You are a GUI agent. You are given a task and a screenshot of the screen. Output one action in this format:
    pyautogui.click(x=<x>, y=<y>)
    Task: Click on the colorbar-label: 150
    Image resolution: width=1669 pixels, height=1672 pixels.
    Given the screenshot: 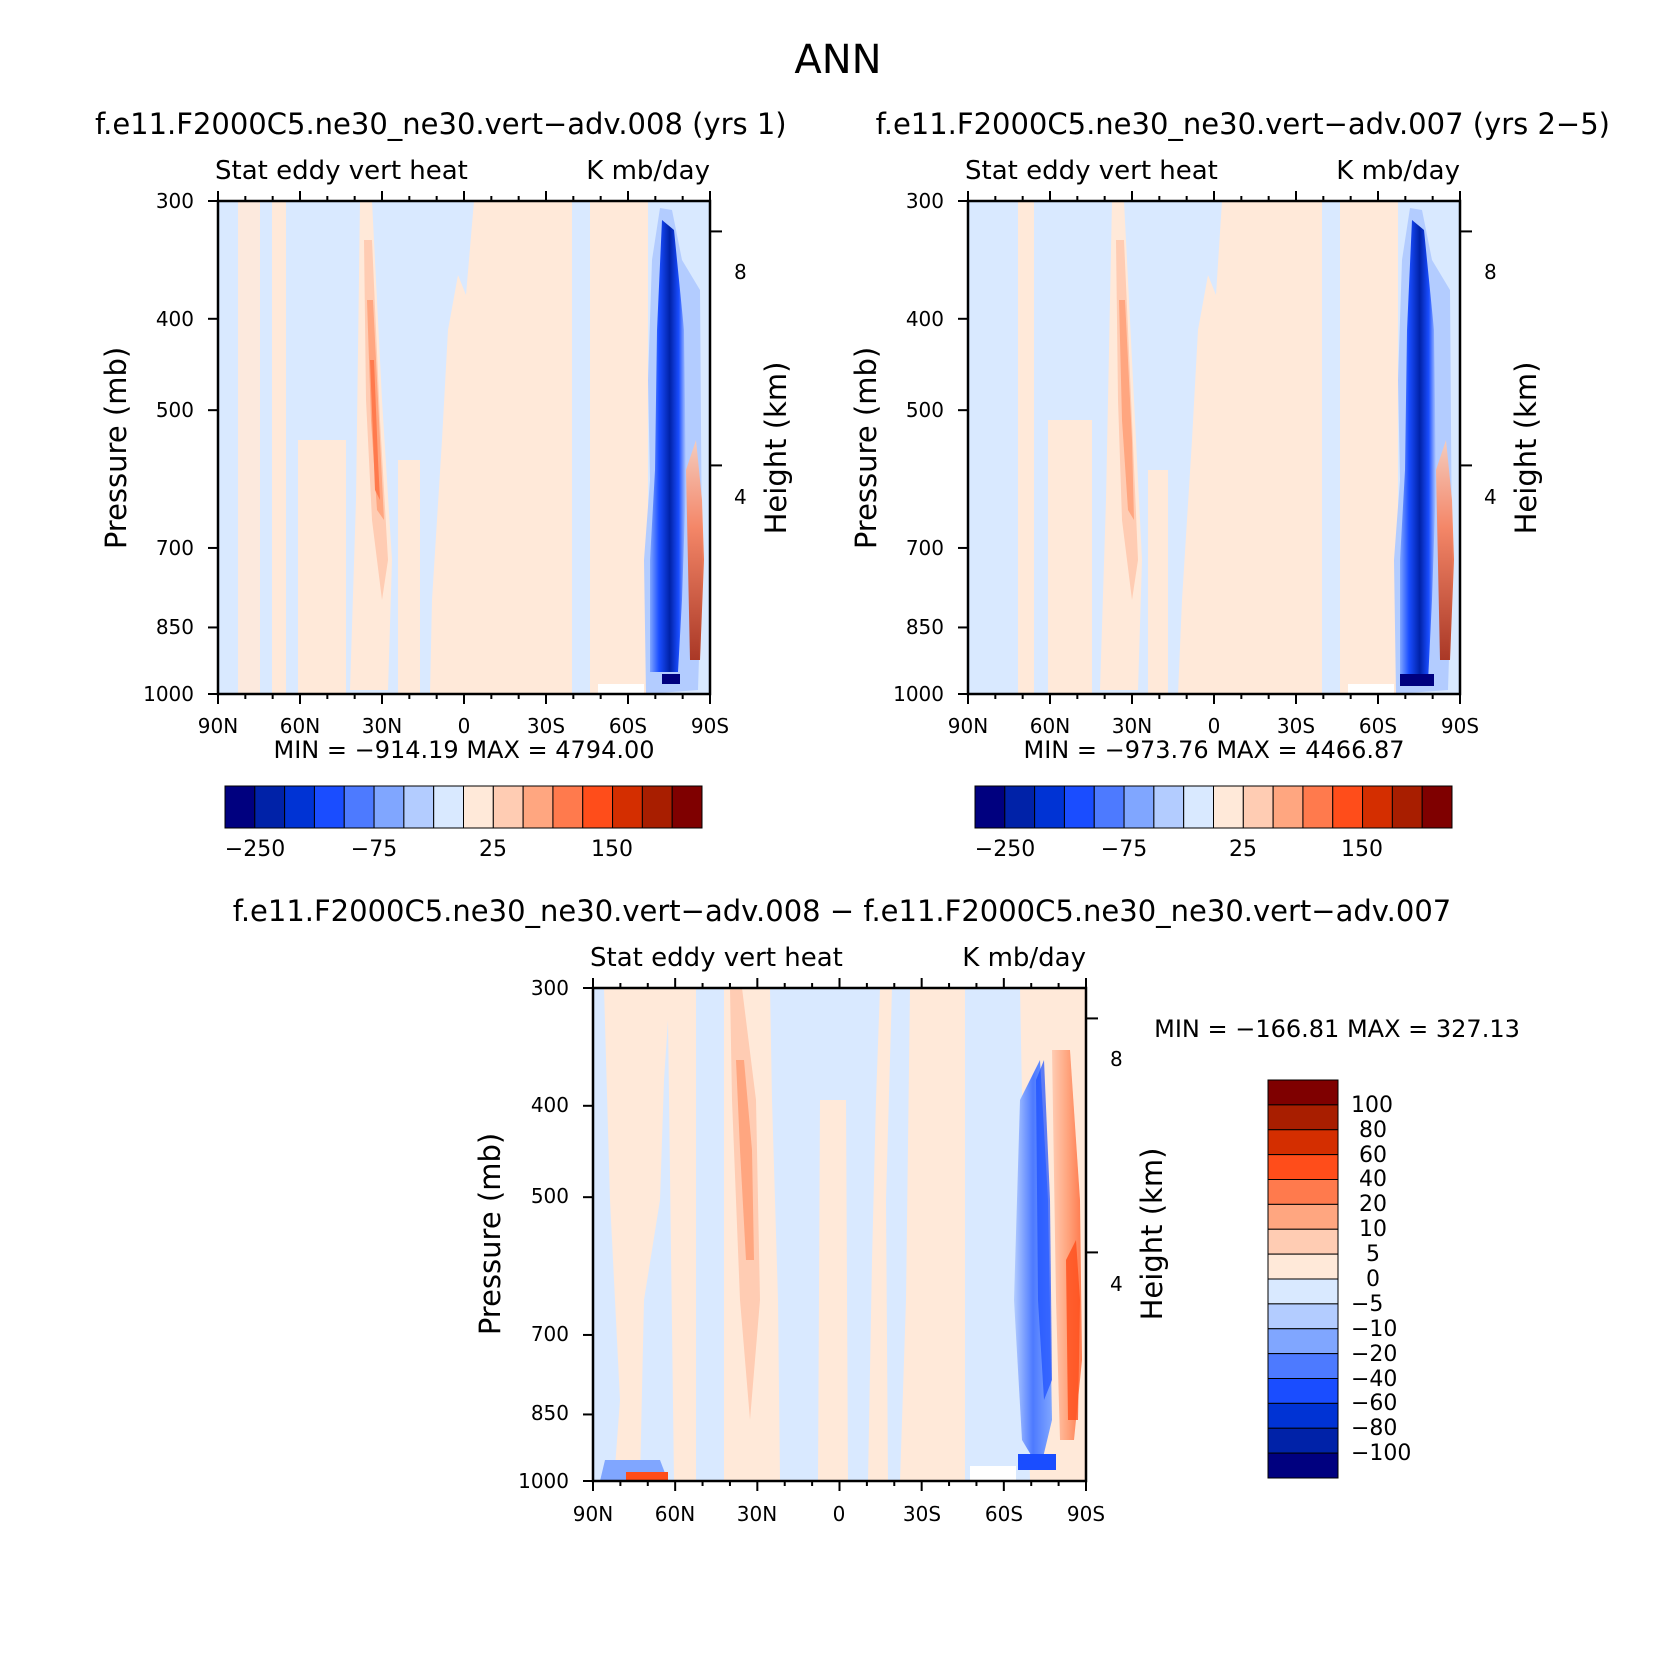 What is the action you would take?
    pyautogui.click(x=1362, y=849)
    